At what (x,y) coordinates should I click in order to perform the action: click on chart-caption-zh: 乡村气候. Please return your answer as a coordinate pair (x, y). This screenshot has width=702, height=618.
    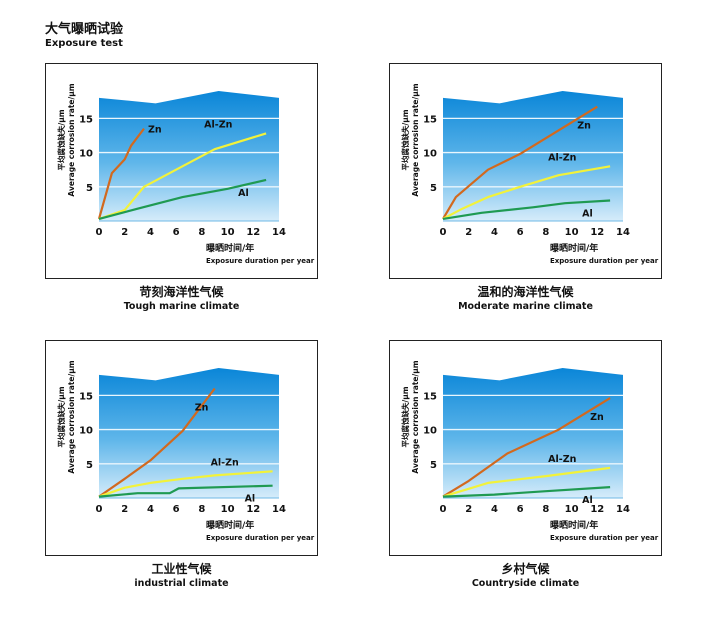
    Looking at the image, I should click on (525, 569).